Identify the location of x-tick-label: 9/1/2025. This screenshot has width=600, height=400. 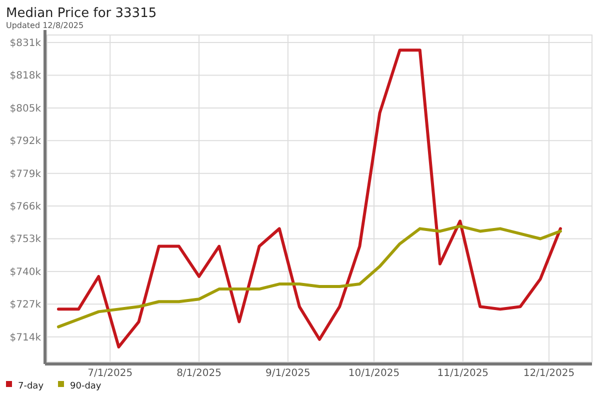
(287, 373).